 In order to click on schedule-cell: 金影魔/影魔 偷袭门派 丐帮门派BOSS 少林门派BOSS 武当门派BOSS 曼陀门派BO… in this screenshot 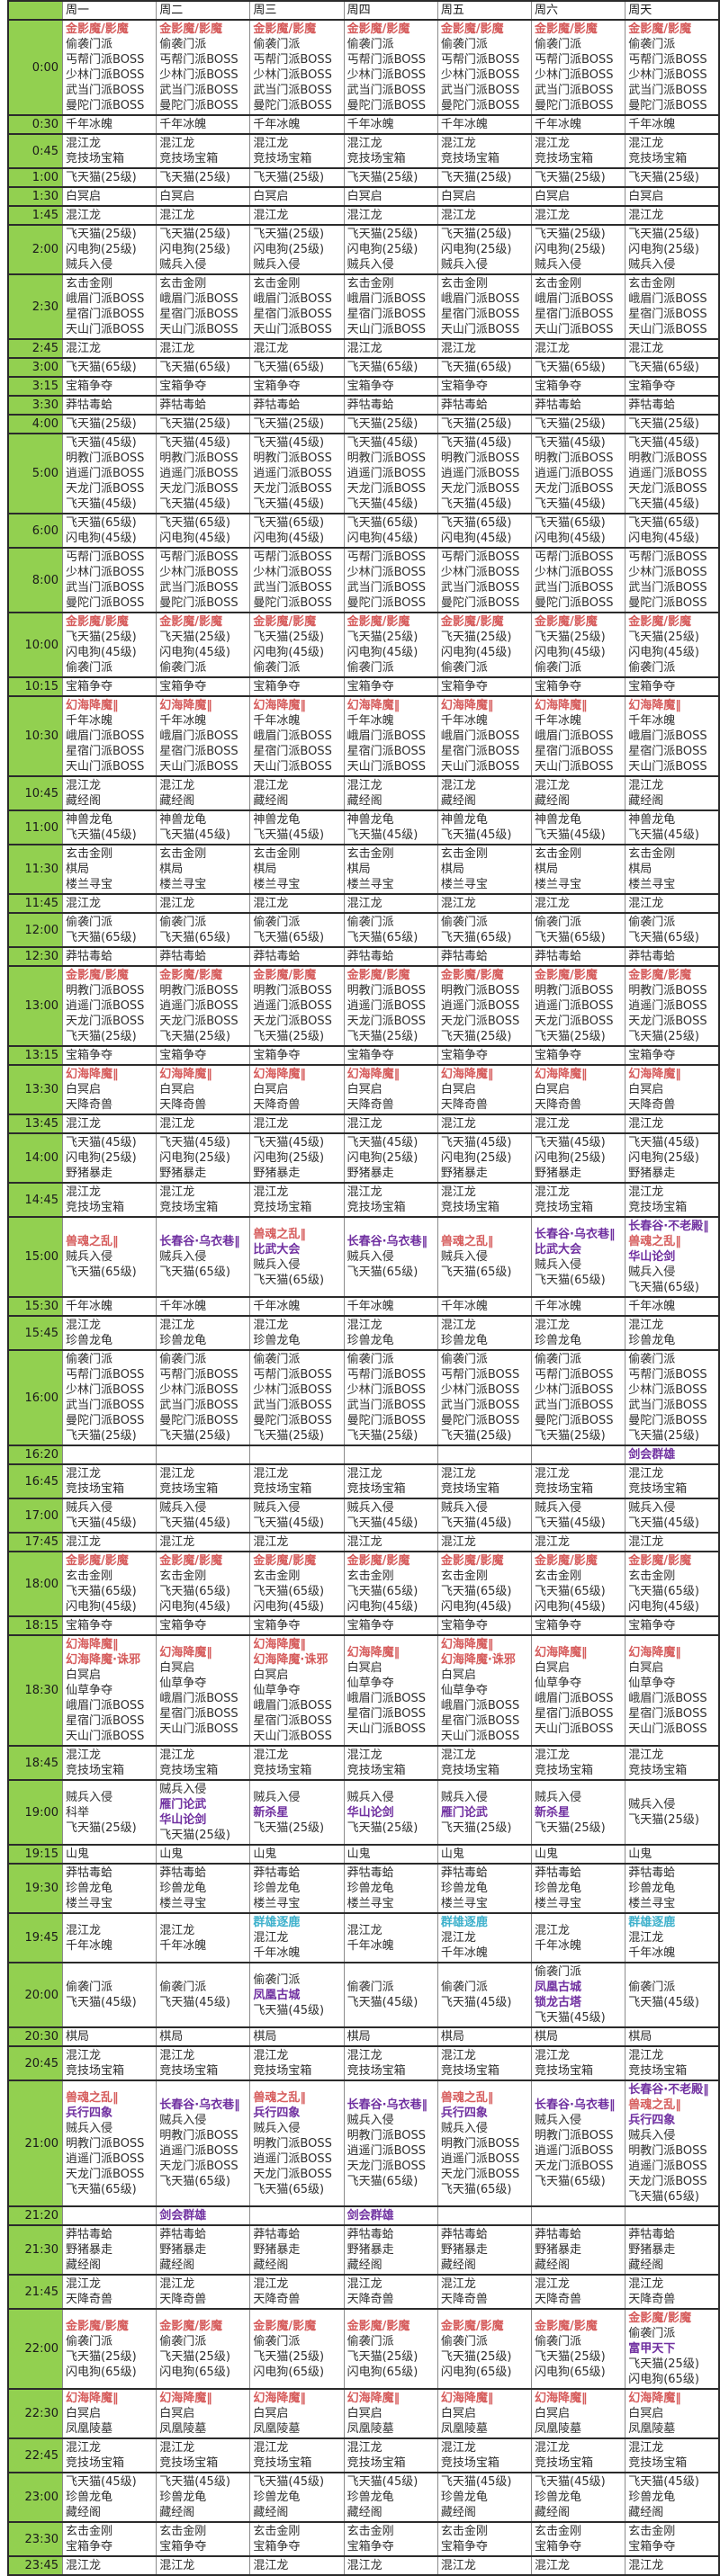, I will do `click(485, 67)`.